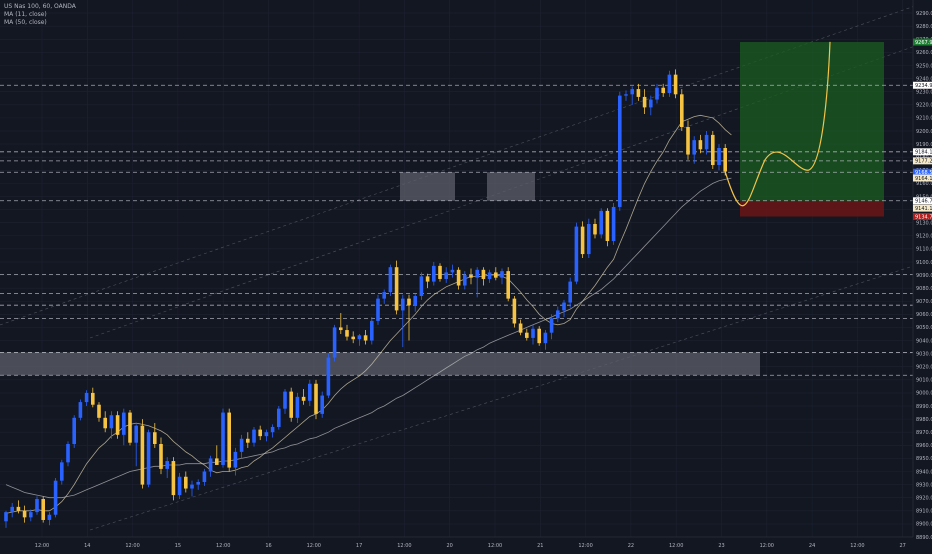 The image size is (932, 554). What do you see at coordinates (924, 223) in the screenshot?
I see `y-tick-label: 9130.0` at bounding box center [924, 223].